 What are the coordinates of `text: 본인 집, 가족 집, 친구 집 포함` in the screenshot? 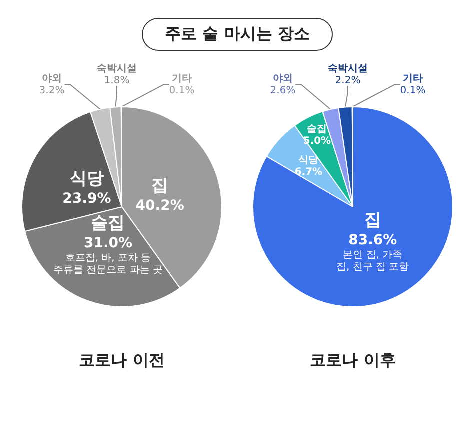 It's located at (373, 262).